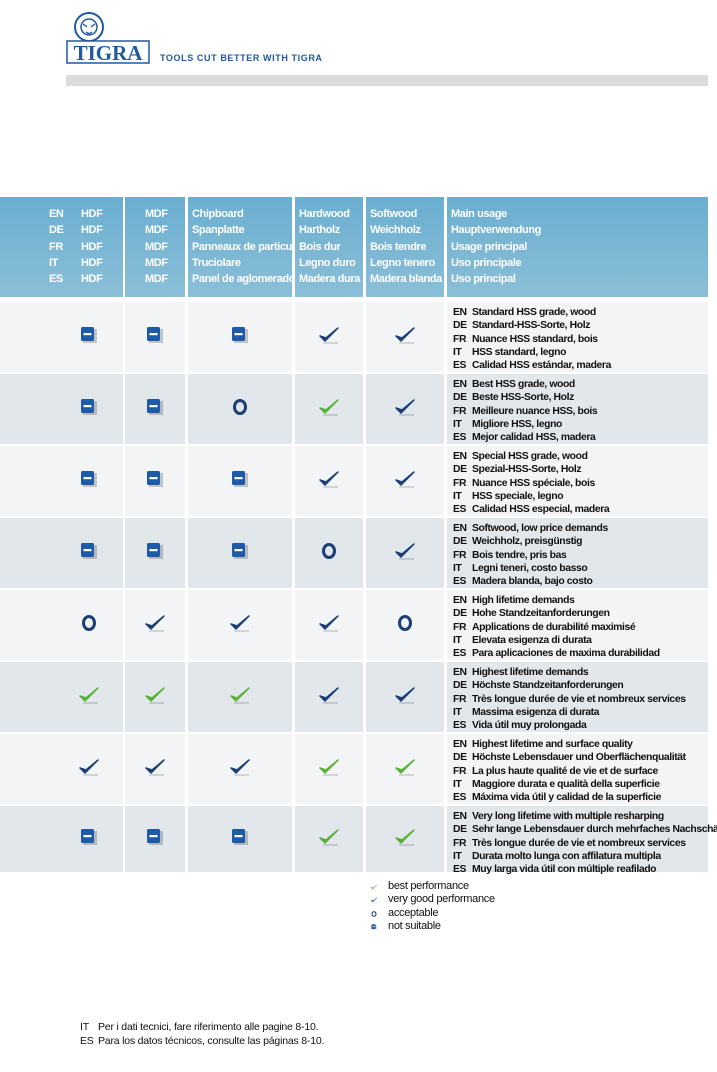 Image resolution: width=717 pixels, height=1072 pixels. I want to click on legend-acc-icon, so click(373, 913).